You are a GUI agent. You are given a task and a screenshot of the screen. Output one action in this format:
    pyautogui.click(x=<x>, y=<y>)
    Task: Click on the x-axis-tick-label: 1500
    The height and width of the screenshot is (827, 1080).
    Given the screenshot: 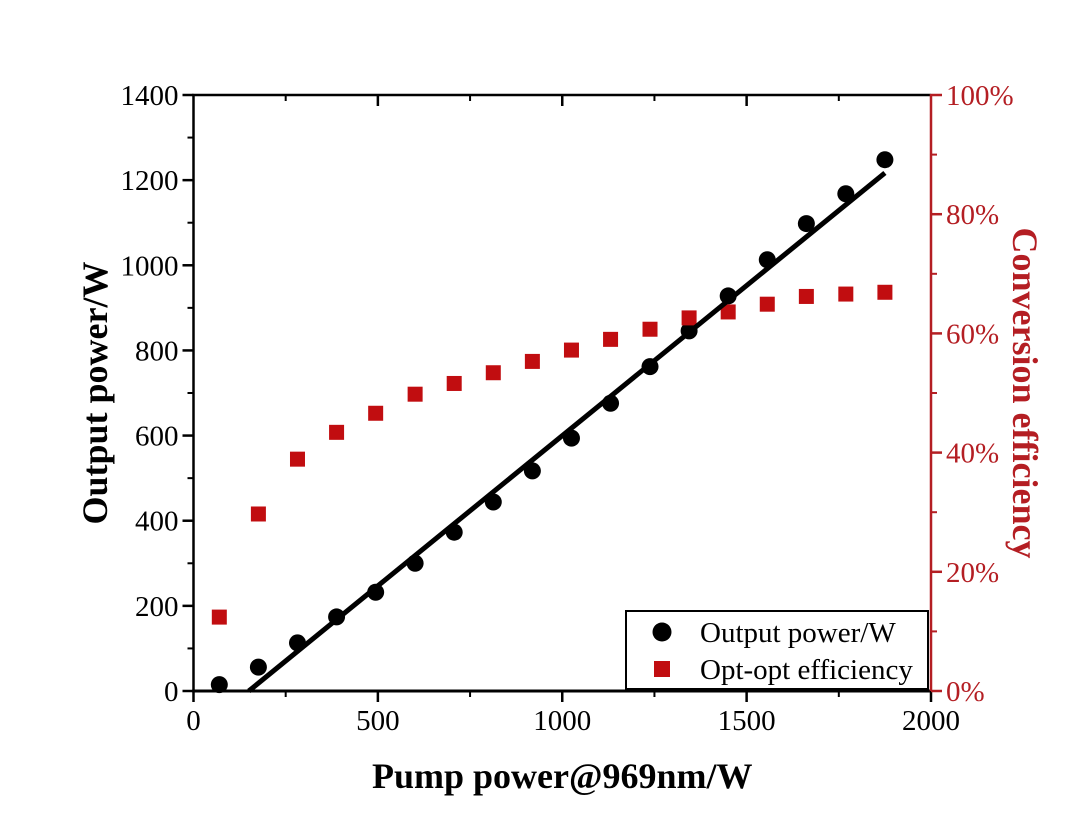 What is the action you would take?
    pyautogui.click(x=747, y=721)
    